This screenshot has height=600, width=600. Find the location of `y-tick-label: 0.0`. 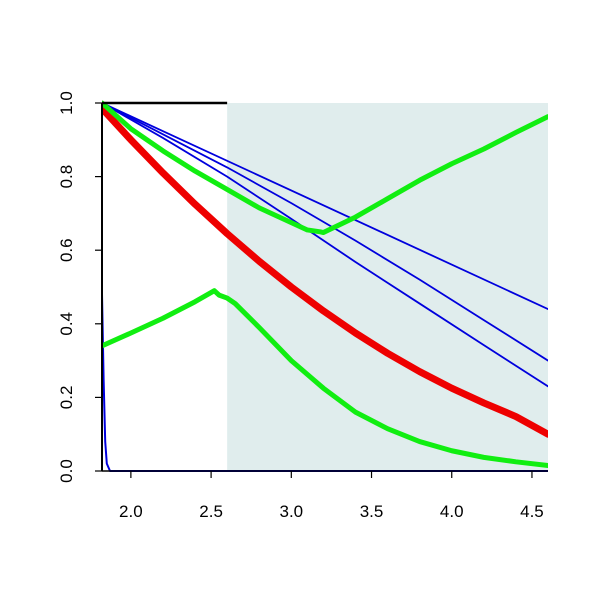

y-tick-label: 0.0 is located at coordinates (66, 471).